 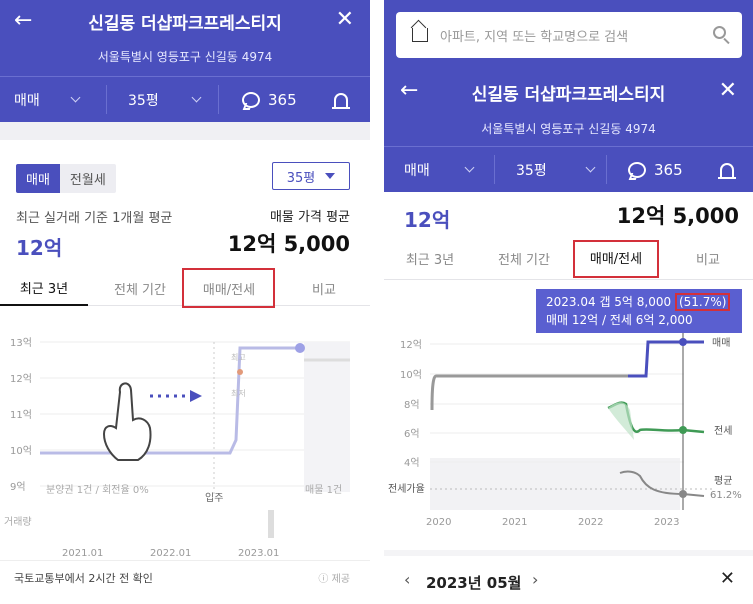 What do you see at coordinates (330, 176) in the screenshot?
I see `caret-down-icon` at bounding box center [330, 176].